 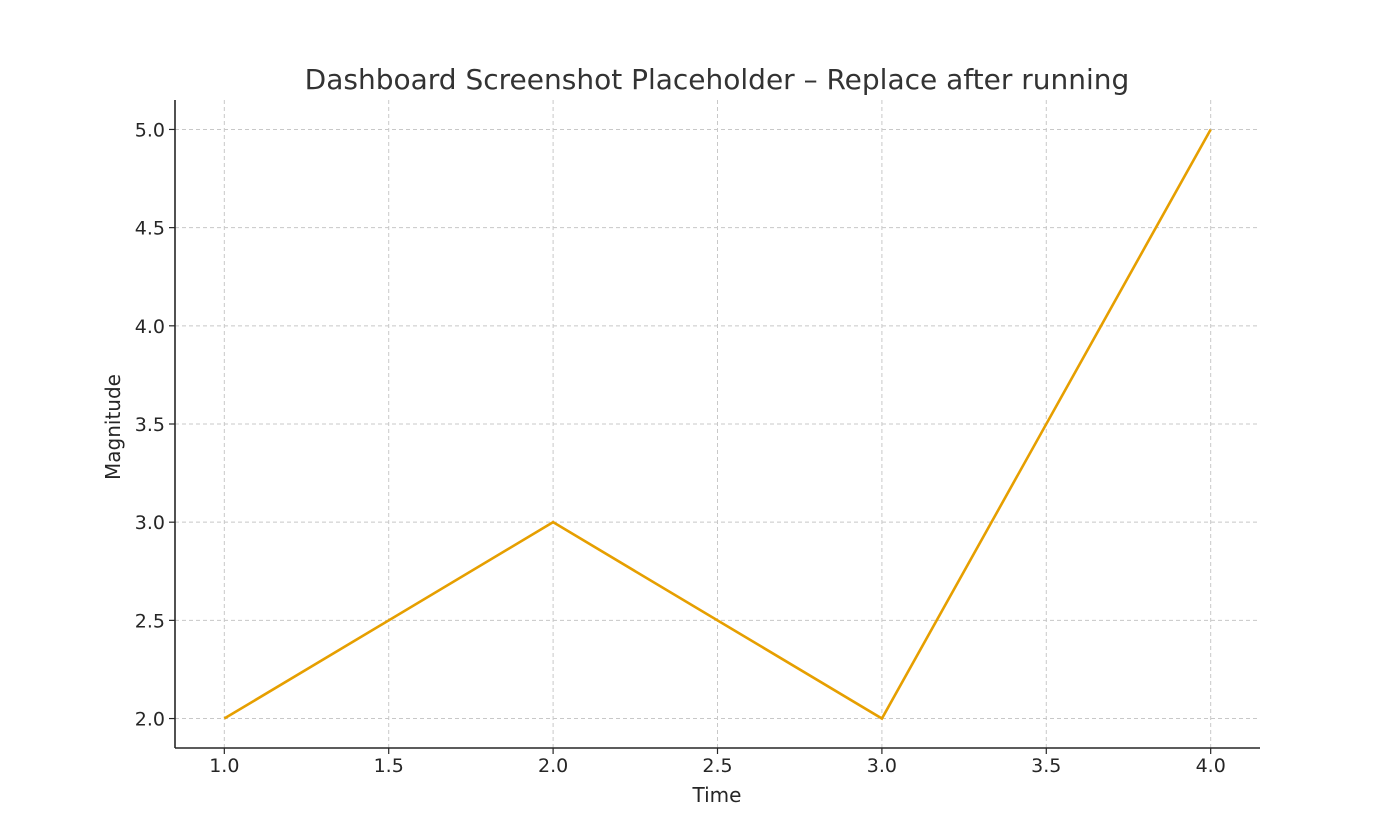 What do you see at coordinates (553, 766) in the screenshot?
I see `x-tick-label: 2.0` at bounding box center [553, 766].